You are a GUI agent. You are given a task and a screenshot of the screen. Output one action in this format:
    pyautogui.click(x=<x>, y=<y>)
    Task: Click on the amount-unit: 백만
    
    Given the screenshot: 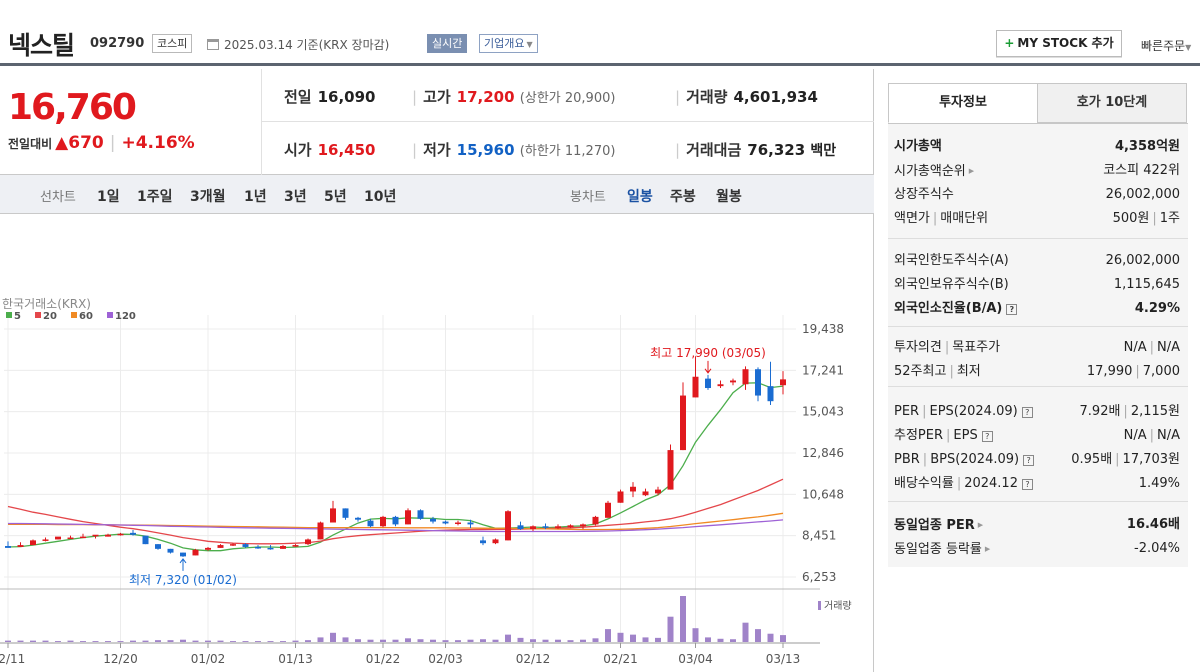 What is the action you would take?
    pyautogui.click(x=823, y=151)
    